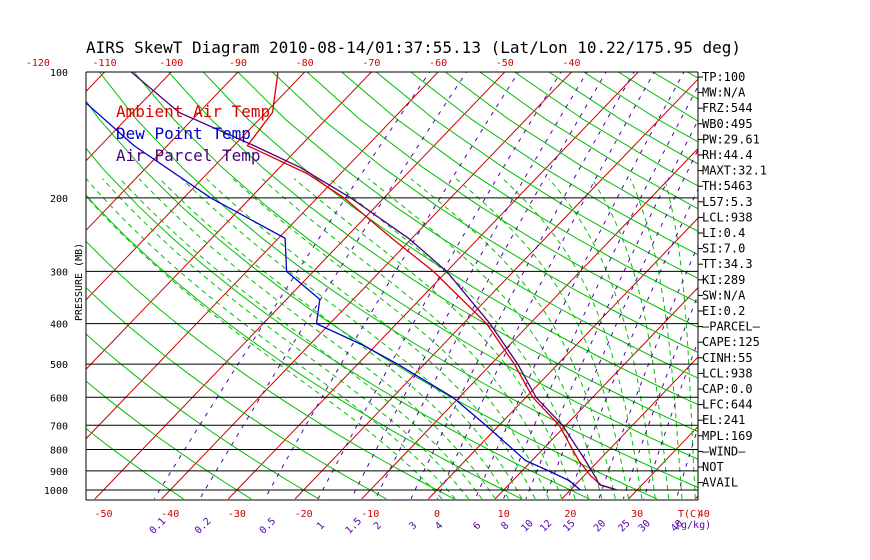 The image size is (870, 560). I want to click on pressure-tick-label: 600, so click(59, 398).